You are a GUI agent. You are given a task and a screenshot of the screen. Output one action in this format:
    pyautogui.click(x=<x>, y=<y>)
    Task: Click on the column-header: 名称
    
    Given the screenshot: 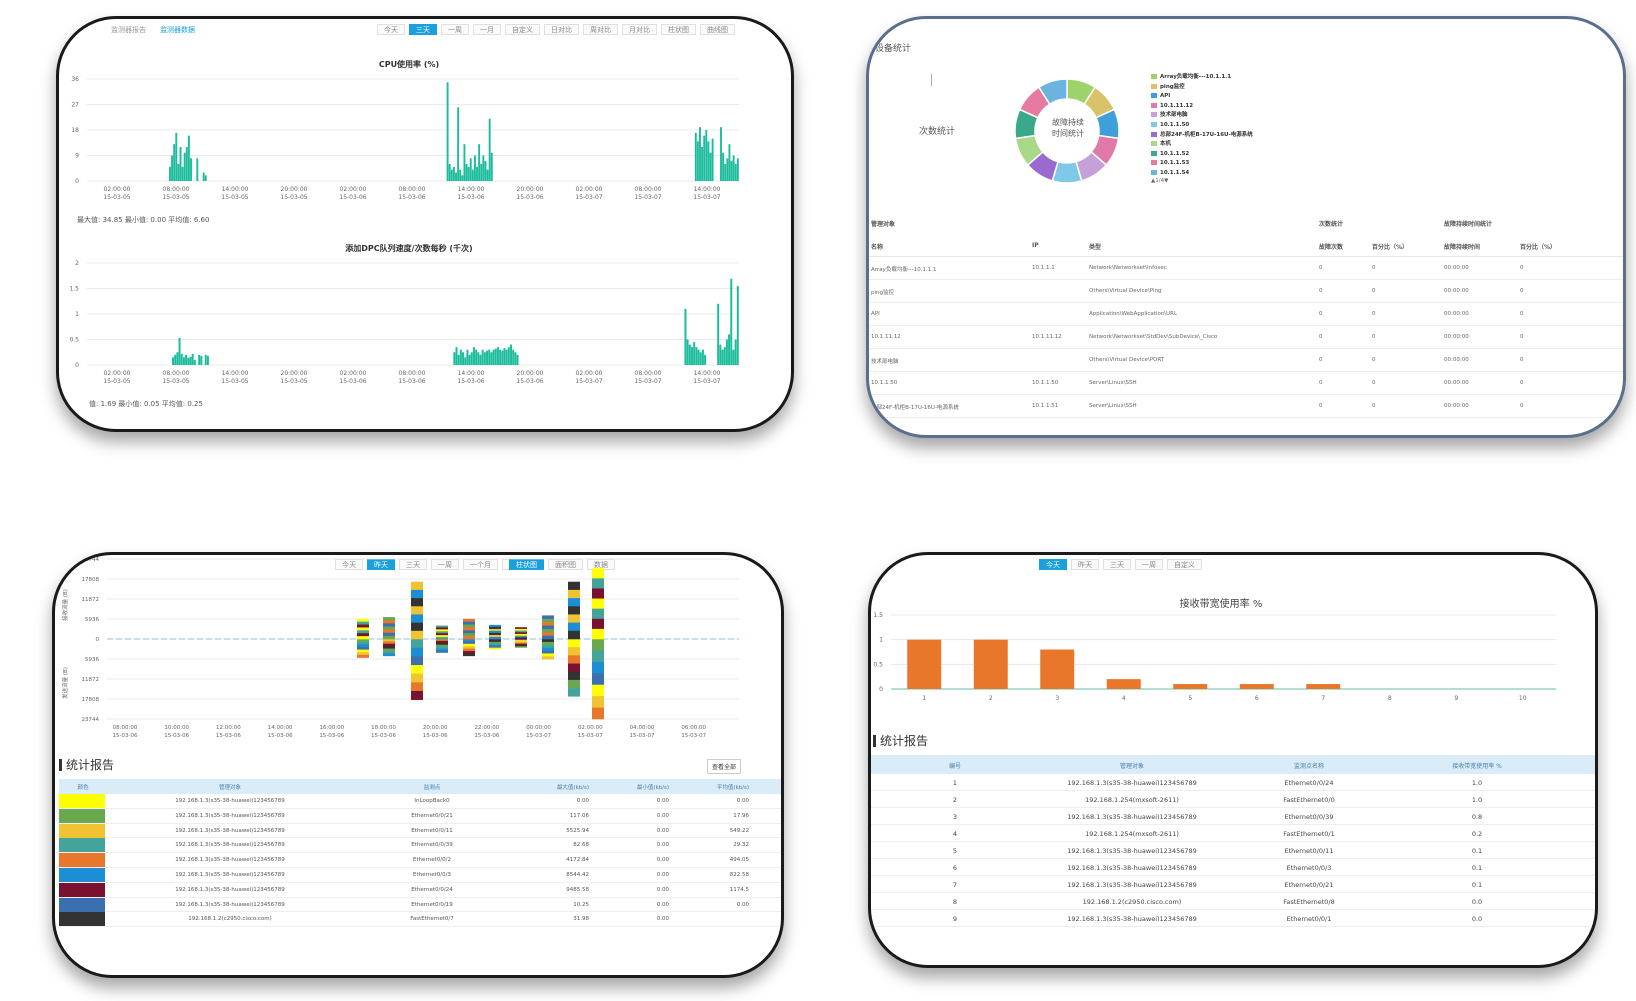 What is the action you would take?
    pyautogui.click(x=877, y=247)
    